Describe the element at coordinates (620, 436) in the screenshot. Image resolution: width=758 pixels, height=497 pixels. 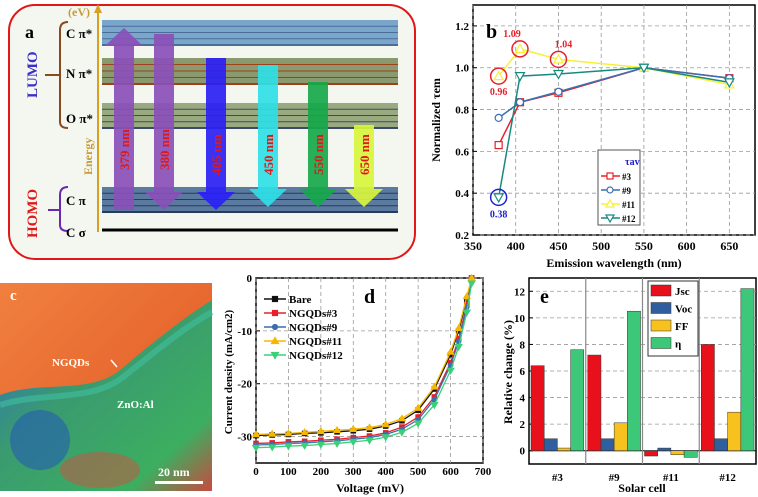
I see `bar-FF-#9` at that location.